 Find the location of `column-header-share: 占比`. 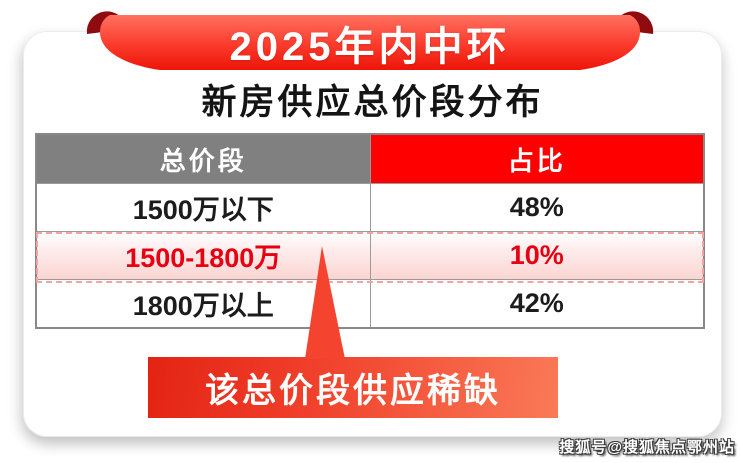

column-header-share: 占比 is located at coordinates (536, 159).